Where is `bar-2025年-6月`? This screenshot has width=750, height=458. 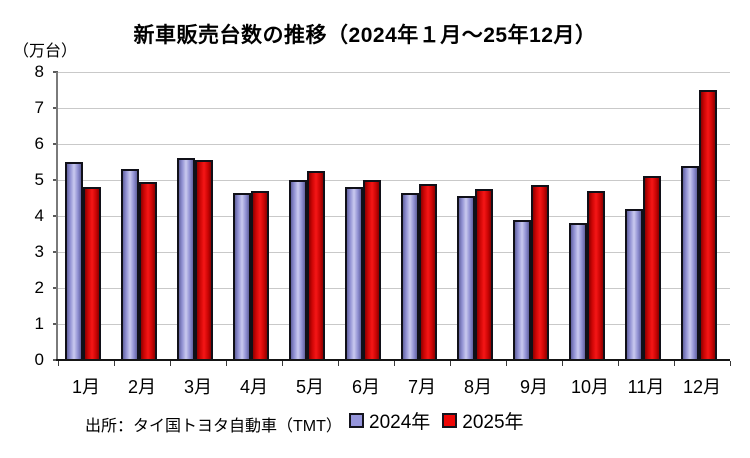
bar-2025年-6月 is located at coordinates (372, 270).